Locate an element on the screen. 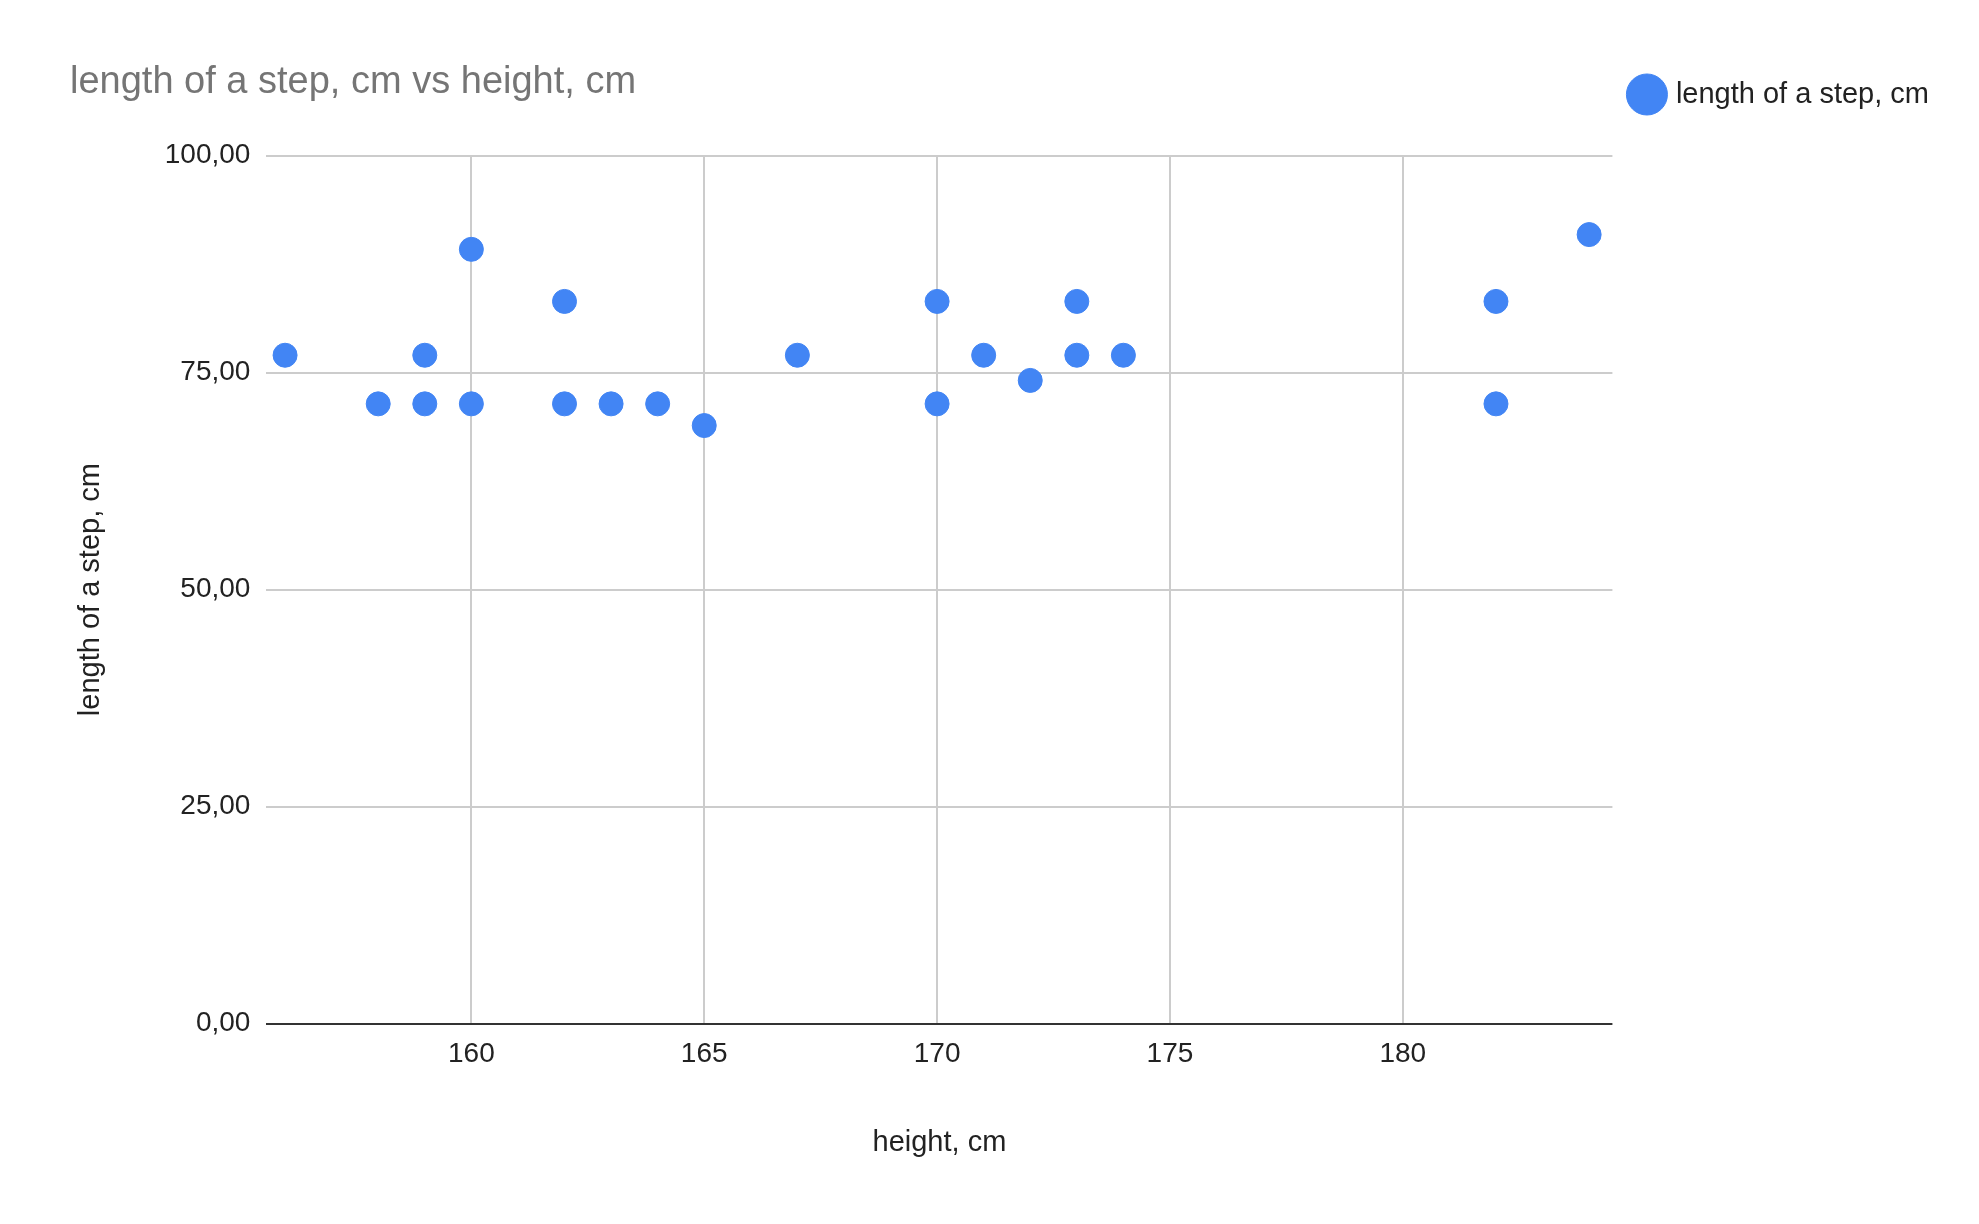  y-tick-label: 25,00 is located at coordinates (215, 805).